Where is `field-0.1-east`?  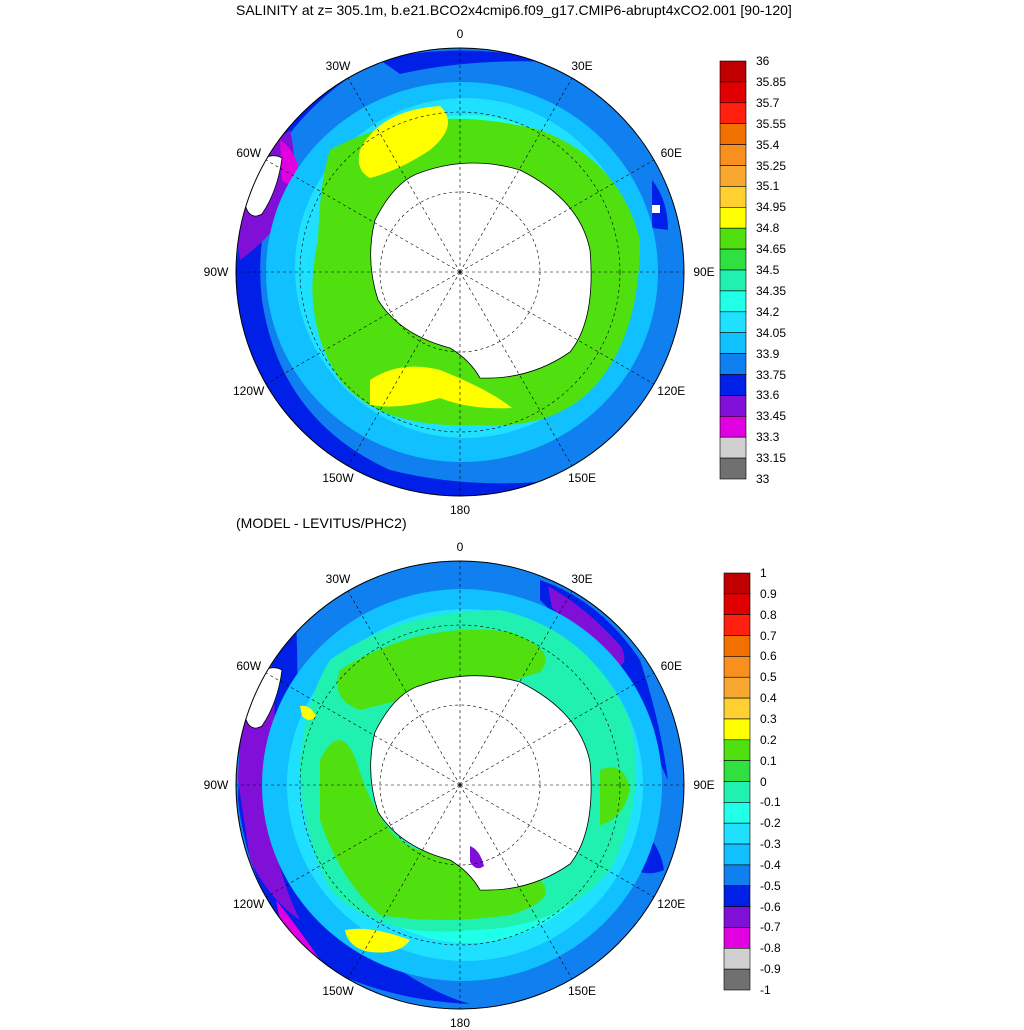
field-0.1-east is located at coordinates (615, 796).